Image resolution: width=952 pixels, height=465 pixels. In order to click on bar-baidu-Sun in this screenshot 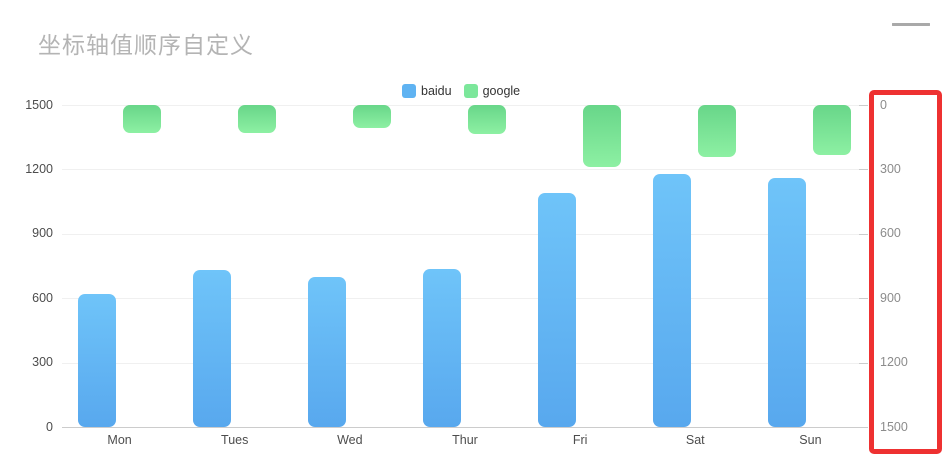, I will do `click(787, 302)`.